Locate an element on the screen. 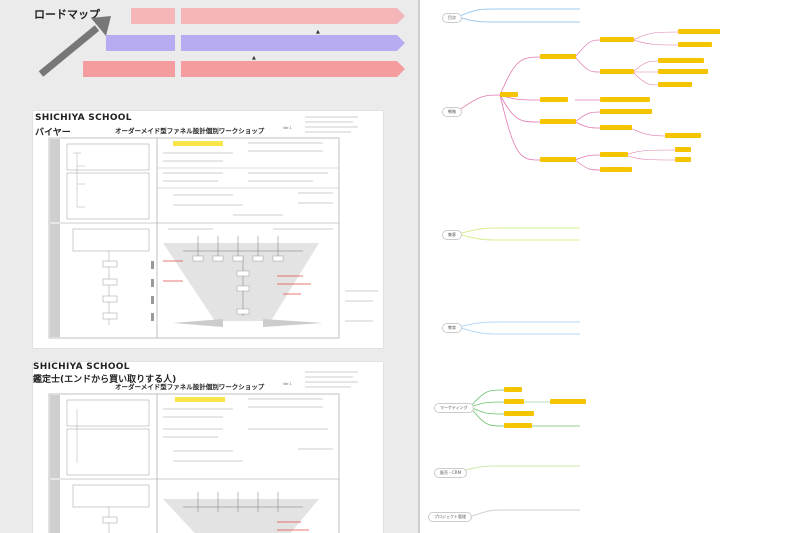 The width and height of the screenshot is (800, 533). roadmap-band-pink is located at coordinates (293, 16).